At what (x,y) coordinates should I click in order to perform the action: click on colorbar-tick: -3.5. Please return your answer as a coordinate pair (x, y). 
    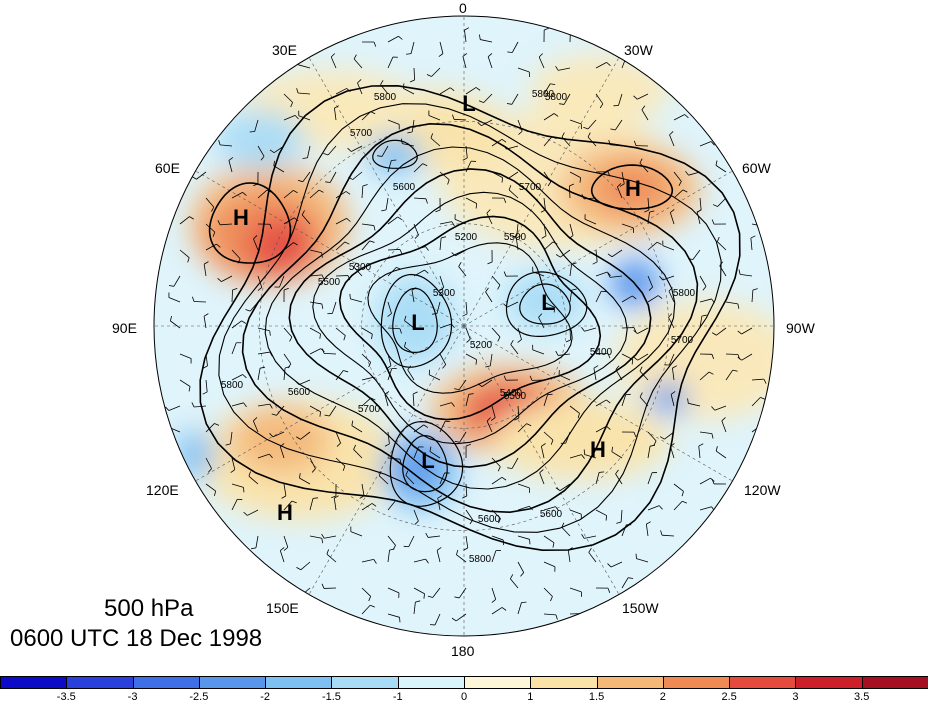
    Looking at the image, I should click on (66, 697).